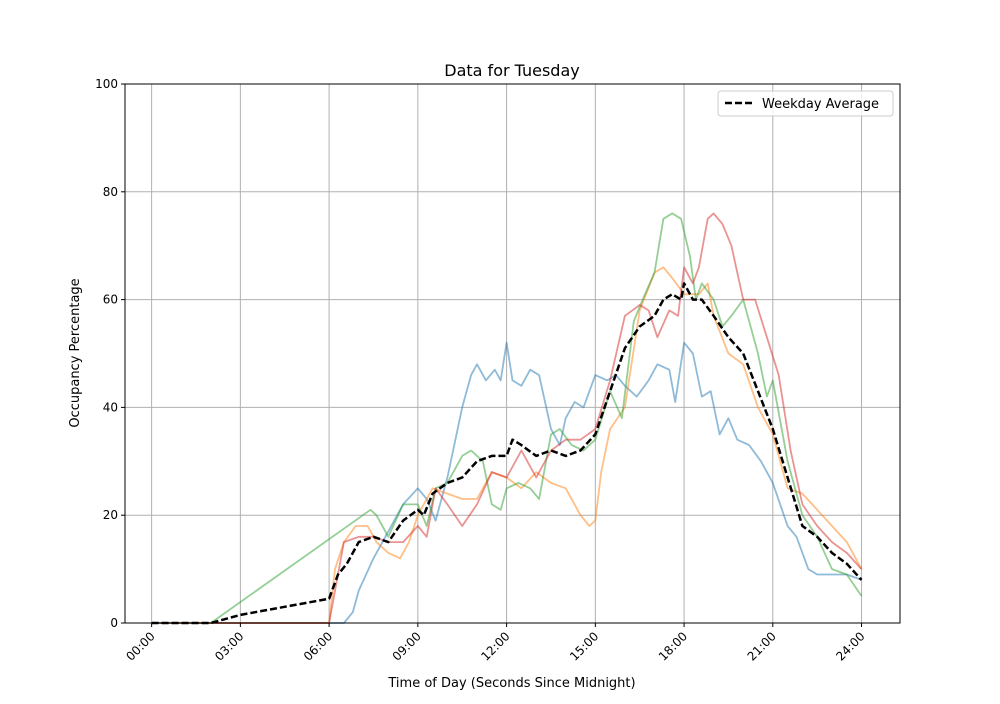  What do you see at coordinates (584, 646) in the screenshot?
I see `x-tick-label: 15:00` at bounding box center [584, 646].